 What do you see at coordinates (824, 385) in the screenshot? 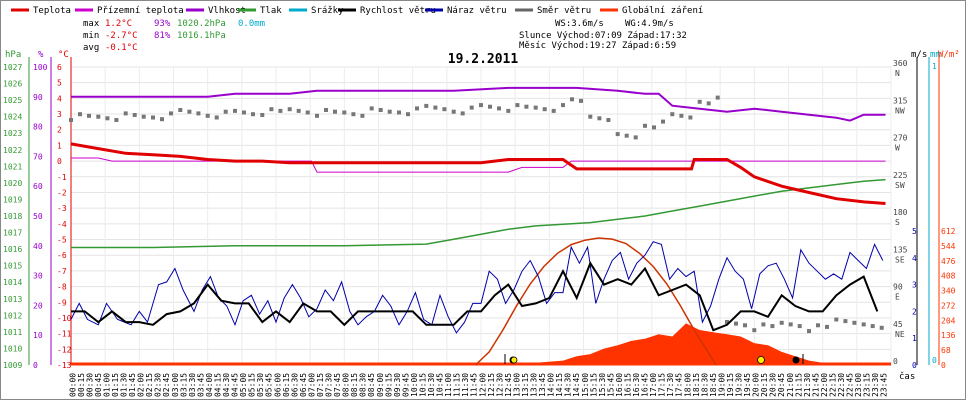
I see `axis-time-tick: 22:00` at bounding box center [824, 385].